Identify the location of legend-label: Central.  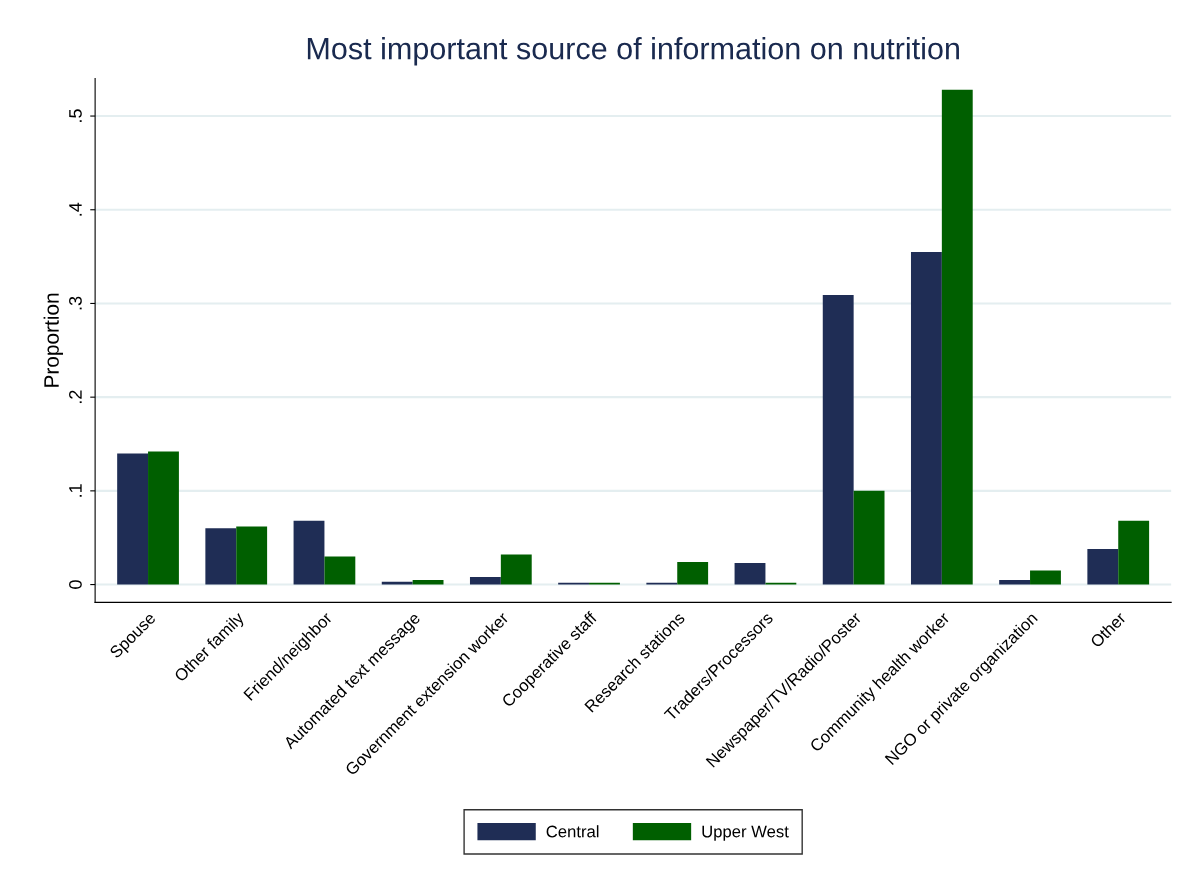
(572, 831).